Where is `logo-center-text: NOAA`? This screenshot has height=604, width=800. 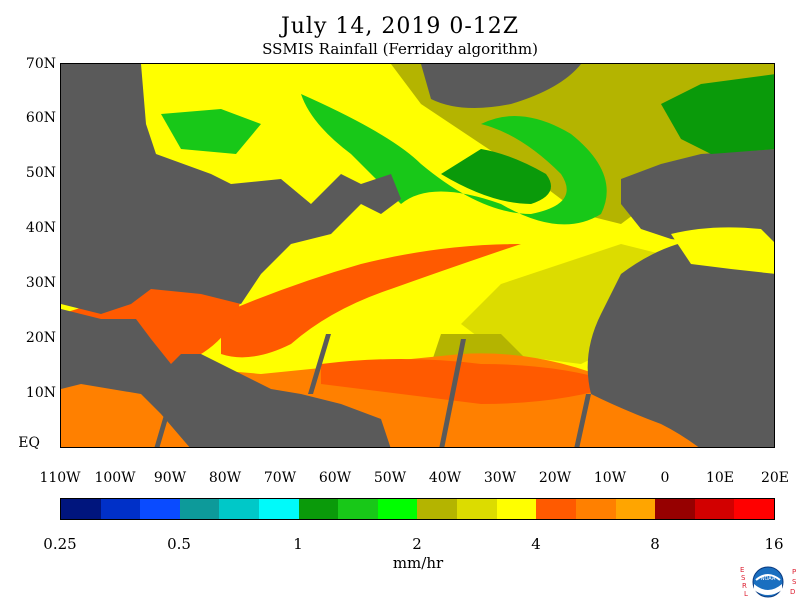
logo-center-text: NOAA is located at coordinates (768, 579).